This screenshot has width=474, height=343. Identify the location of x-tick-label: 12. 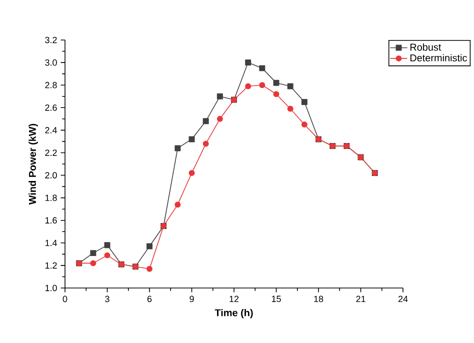
(234, 299).